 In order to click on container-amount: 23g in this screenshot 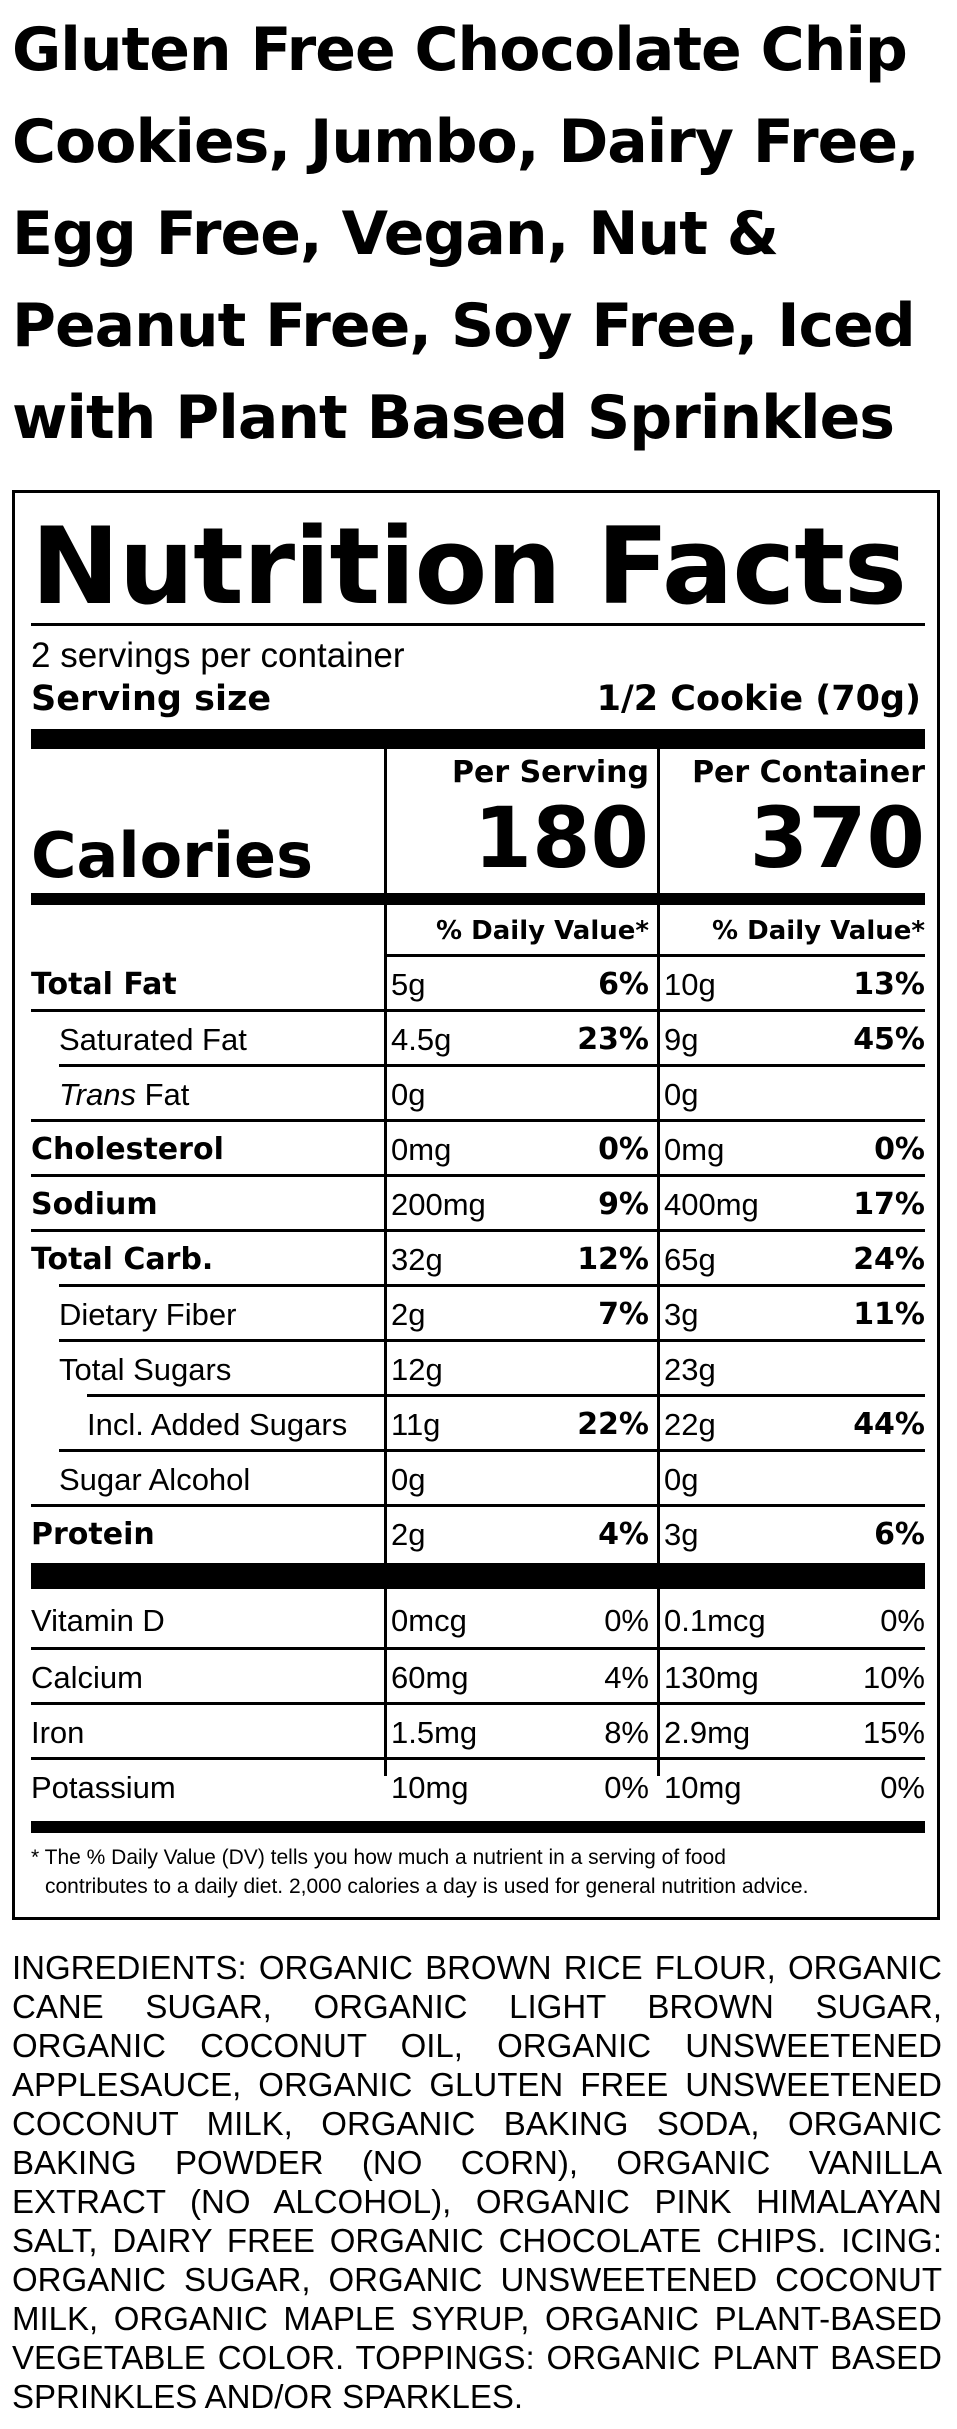, I will do `click(690, 1369)`.